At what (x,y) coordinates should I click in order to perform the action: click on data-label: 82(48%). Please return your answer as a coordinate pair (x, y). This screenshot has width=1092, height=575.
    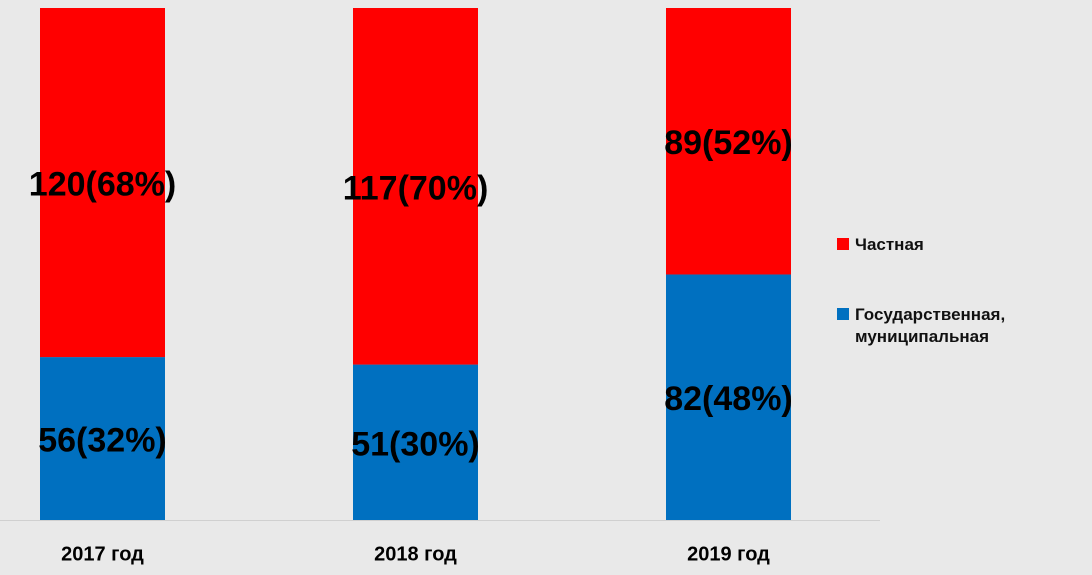
    Looking at the image, I should click on (728, 399).